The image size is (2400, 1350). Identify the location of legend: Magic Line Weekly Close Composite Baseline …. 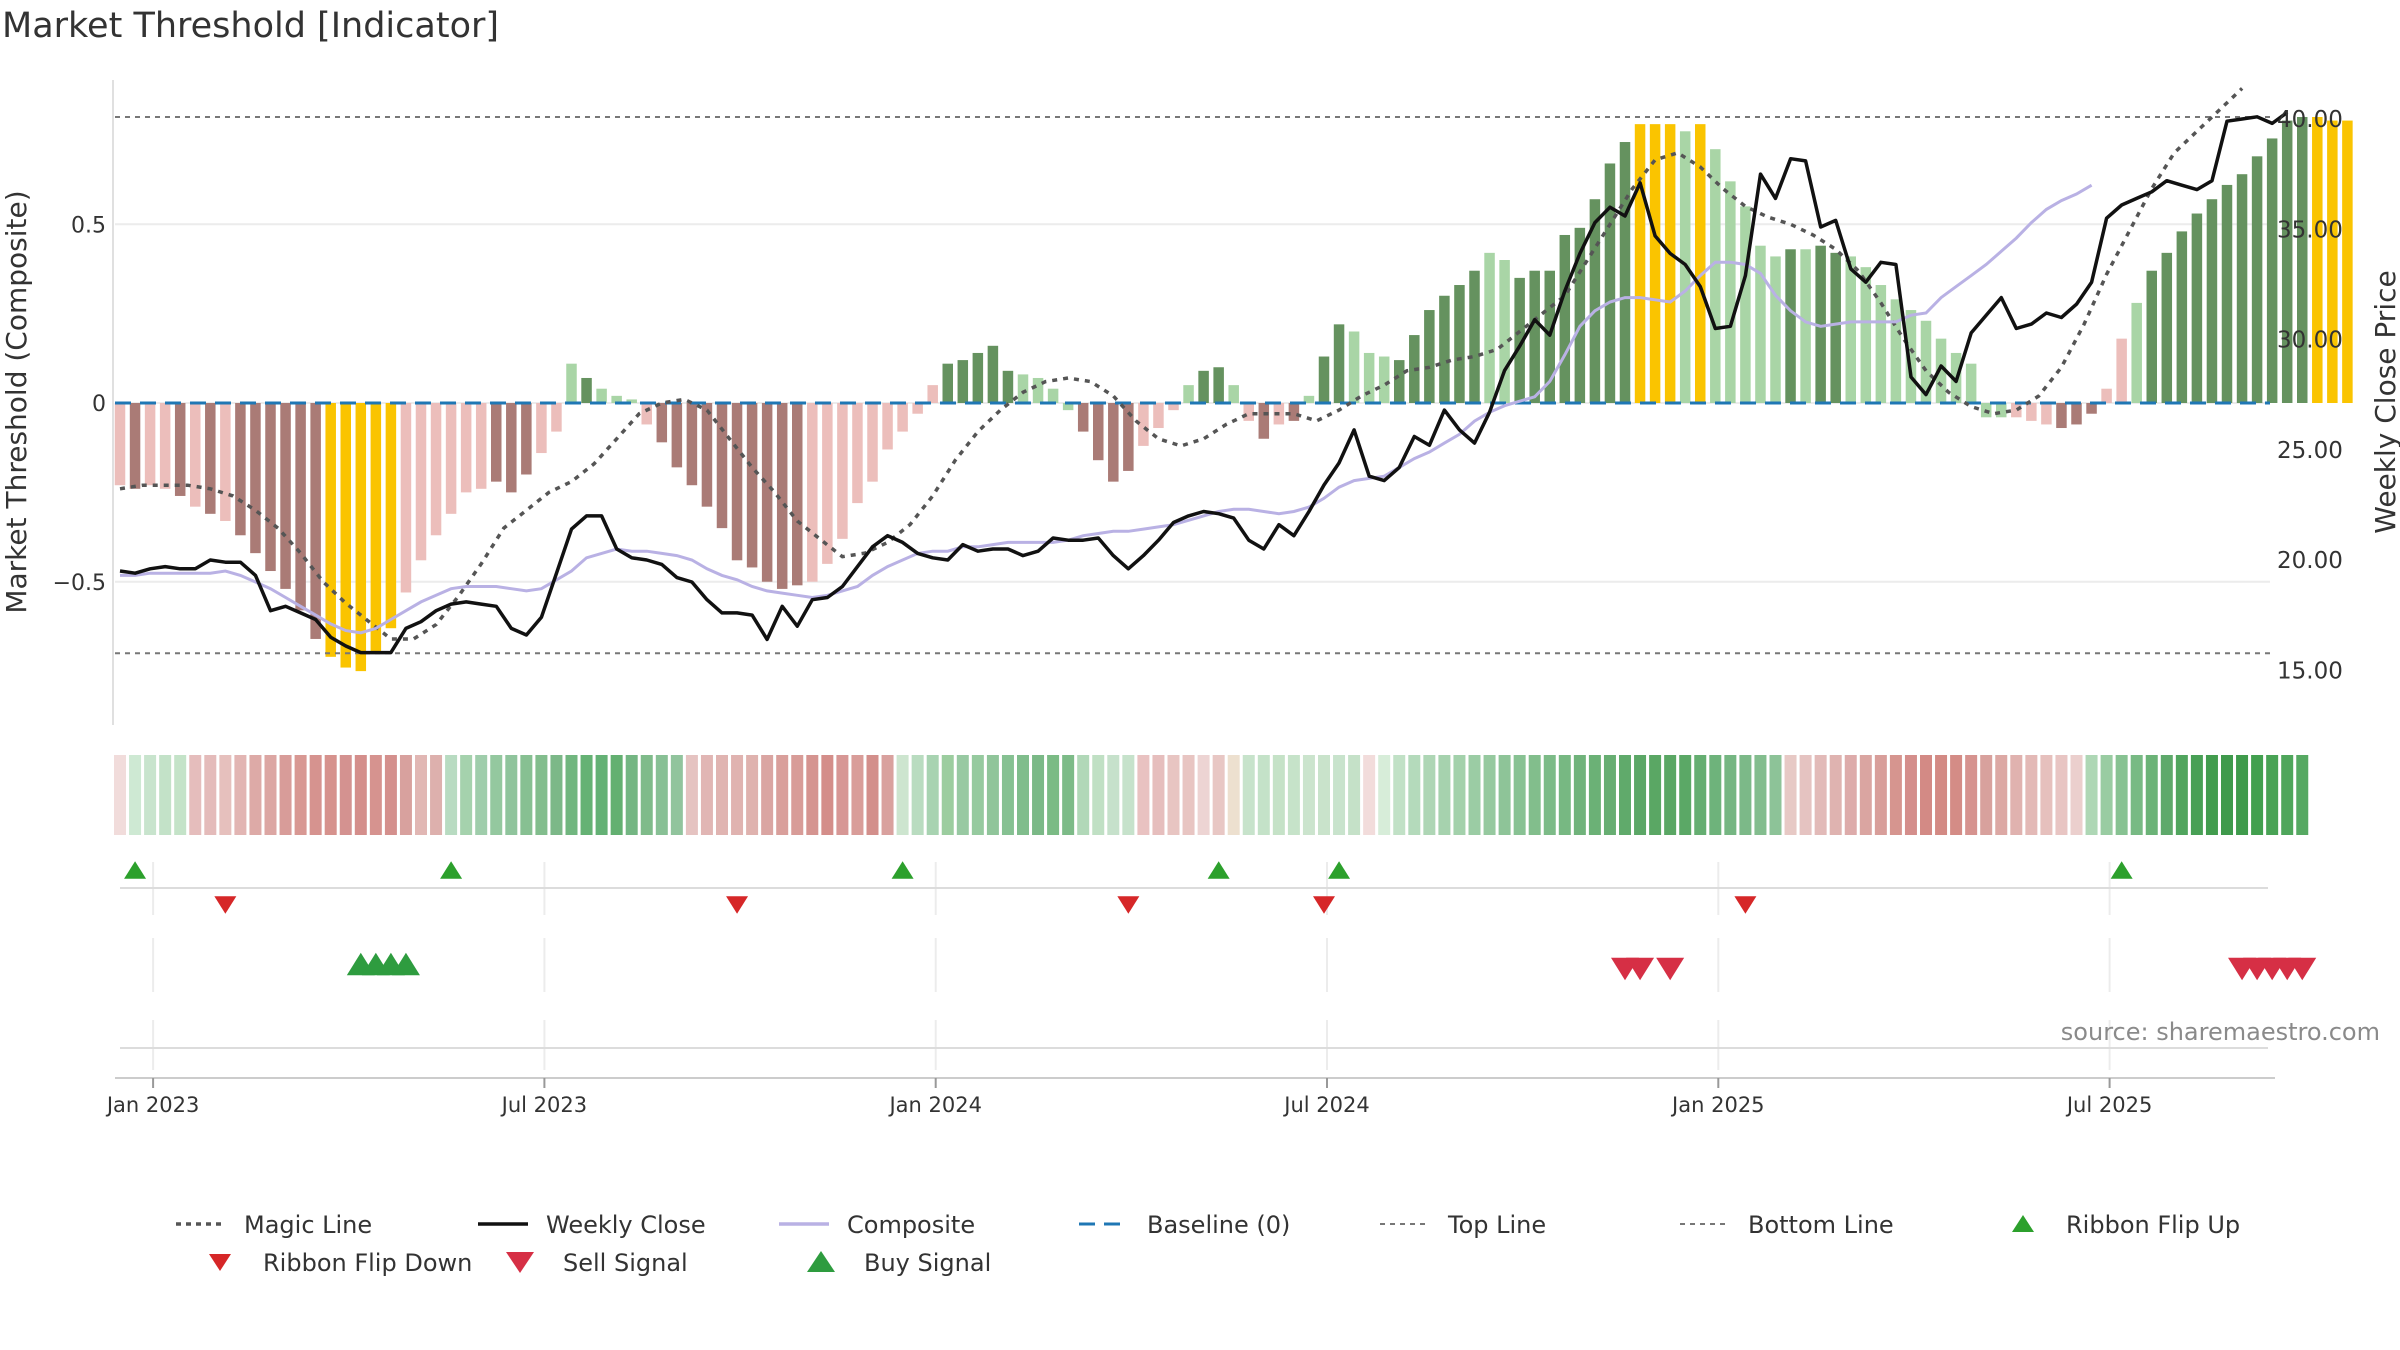
(1208, 1244).